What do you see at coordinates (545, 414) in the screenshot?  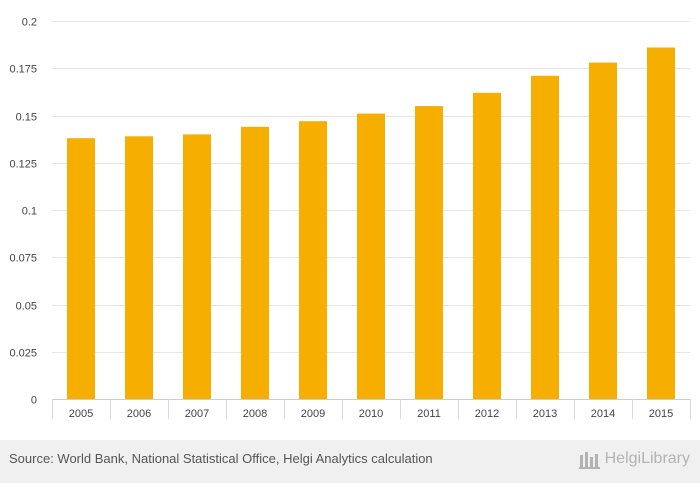 I see `x-tick-label: 2013` at bounding box center [545, 414].